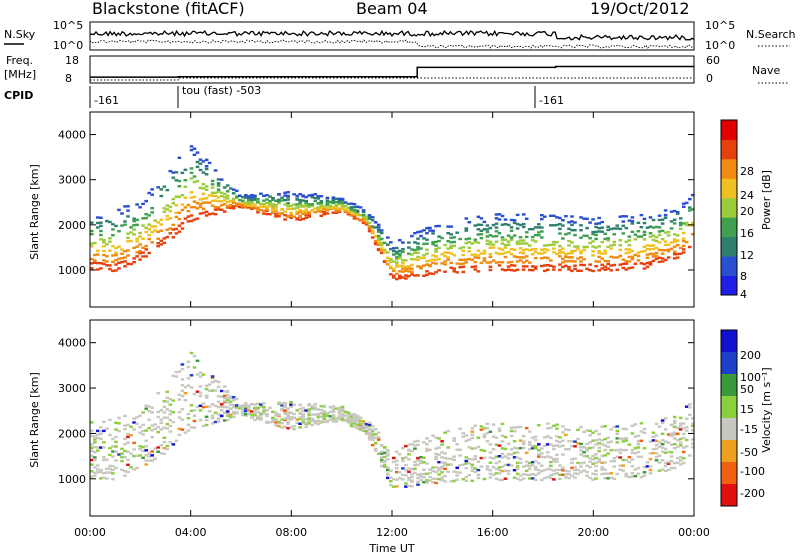  I want to click on velocity-ylabel: Slant Range [km], so click(34, 420).